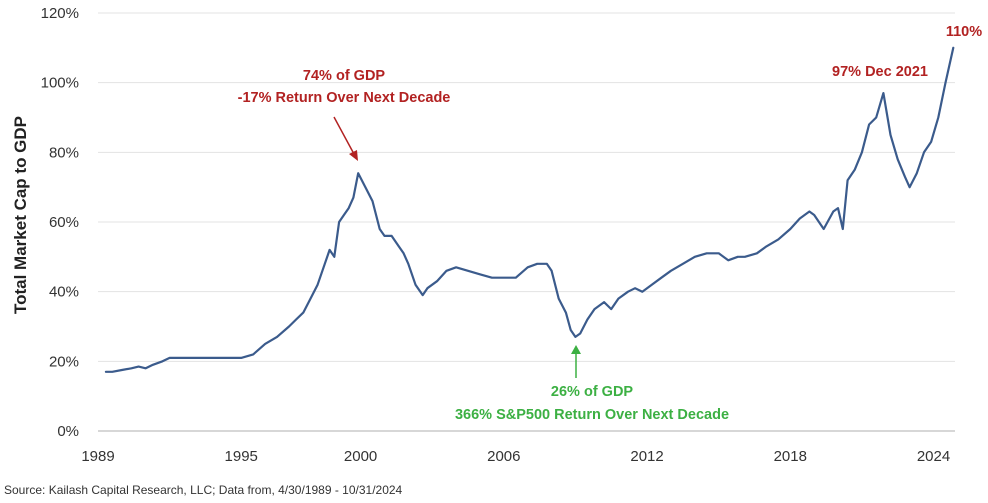 Image resolution: width=988 pixels, height=503 pixels. I want to click on annotation-trough-line1: 26% of GDP, so click(592, 392).